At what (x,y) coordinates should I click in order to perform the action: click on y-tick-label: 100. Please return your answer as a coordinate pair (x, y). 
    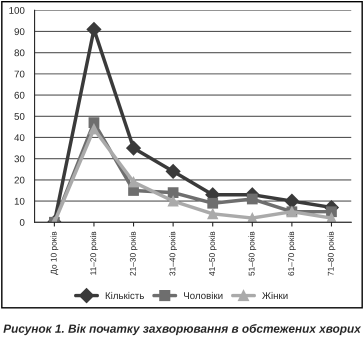
    Looking at the image, I should click on (16, 10).